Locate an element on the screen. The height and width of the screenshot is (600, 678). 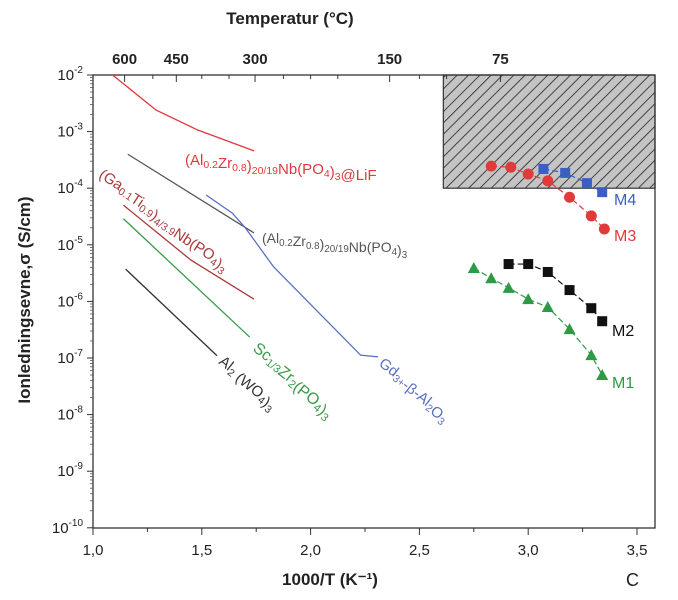
series-line-M4 is located at coordinates (573, 180).